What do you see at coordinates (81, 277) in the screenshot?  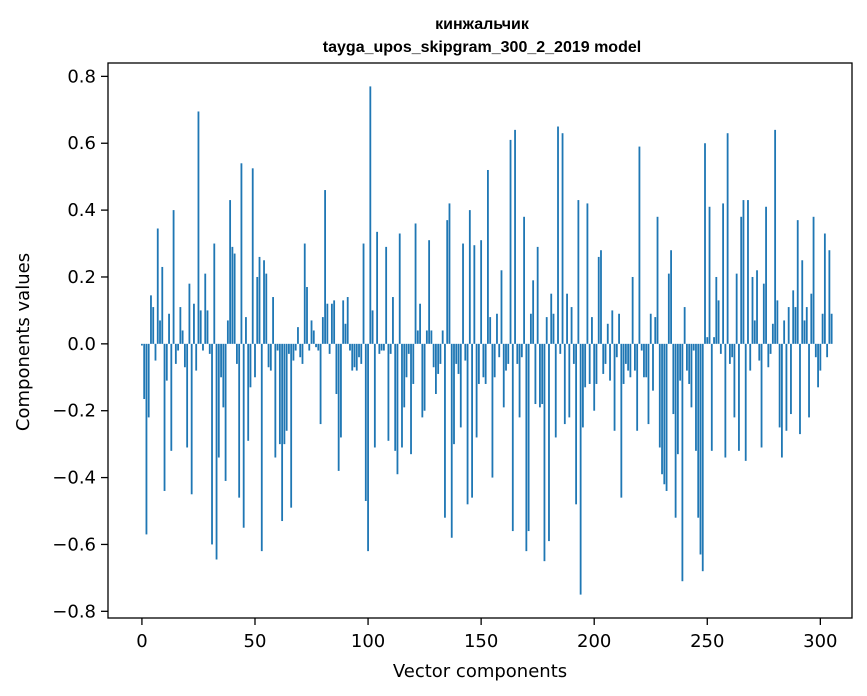 I see `y-tick-label: 0.2` at bounding box center [81, 277].